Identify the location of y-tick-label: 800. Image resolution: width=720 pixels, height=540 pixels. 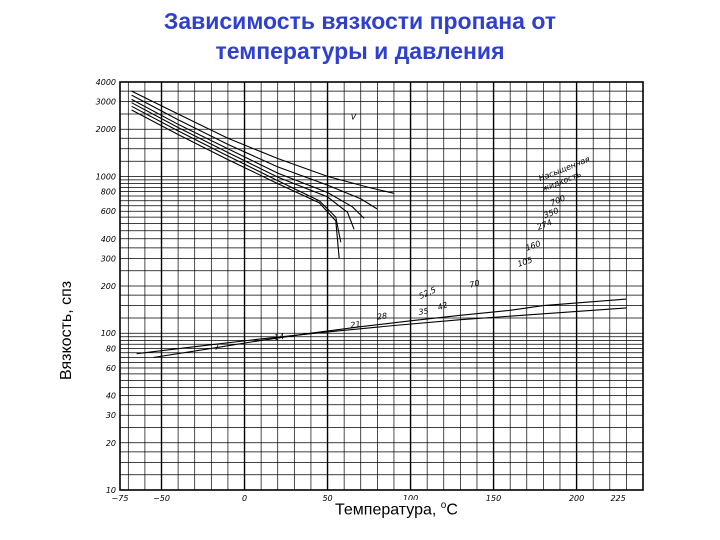
(108, 192).